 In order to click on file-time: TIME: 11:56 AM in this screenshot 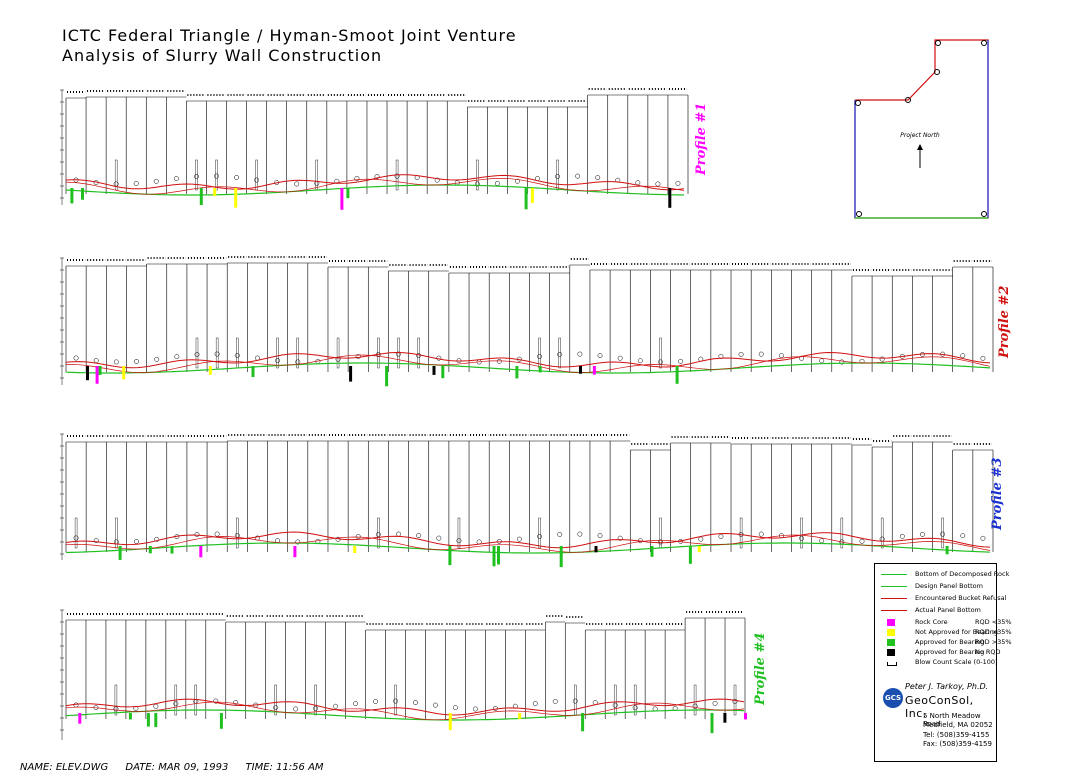, I will do `click(284, 767)`.